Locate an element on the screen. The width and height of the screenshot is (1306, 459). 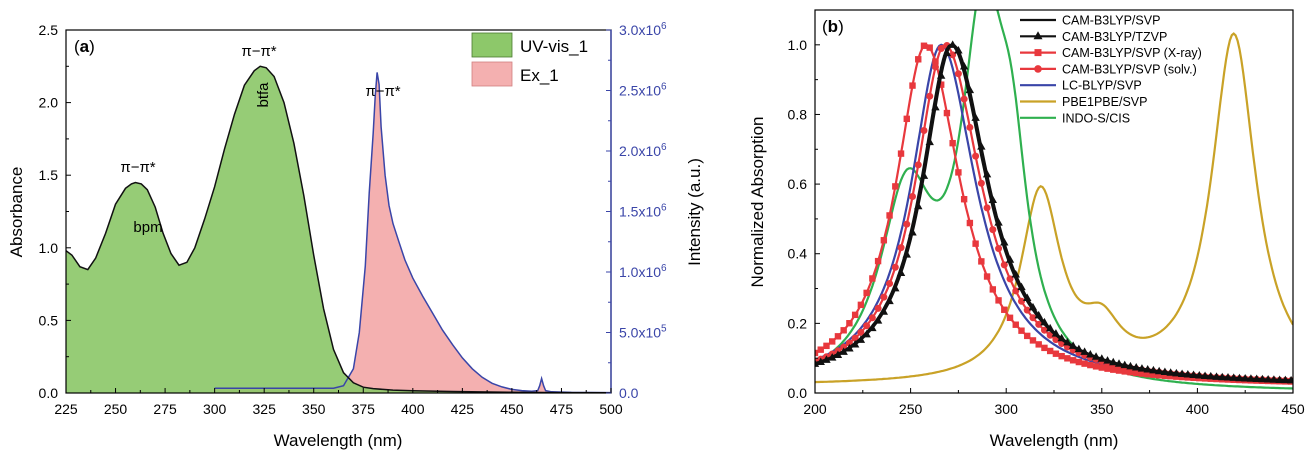
annotation-pi-pi-btfa: π−π* is located at coordinates (258, 51).